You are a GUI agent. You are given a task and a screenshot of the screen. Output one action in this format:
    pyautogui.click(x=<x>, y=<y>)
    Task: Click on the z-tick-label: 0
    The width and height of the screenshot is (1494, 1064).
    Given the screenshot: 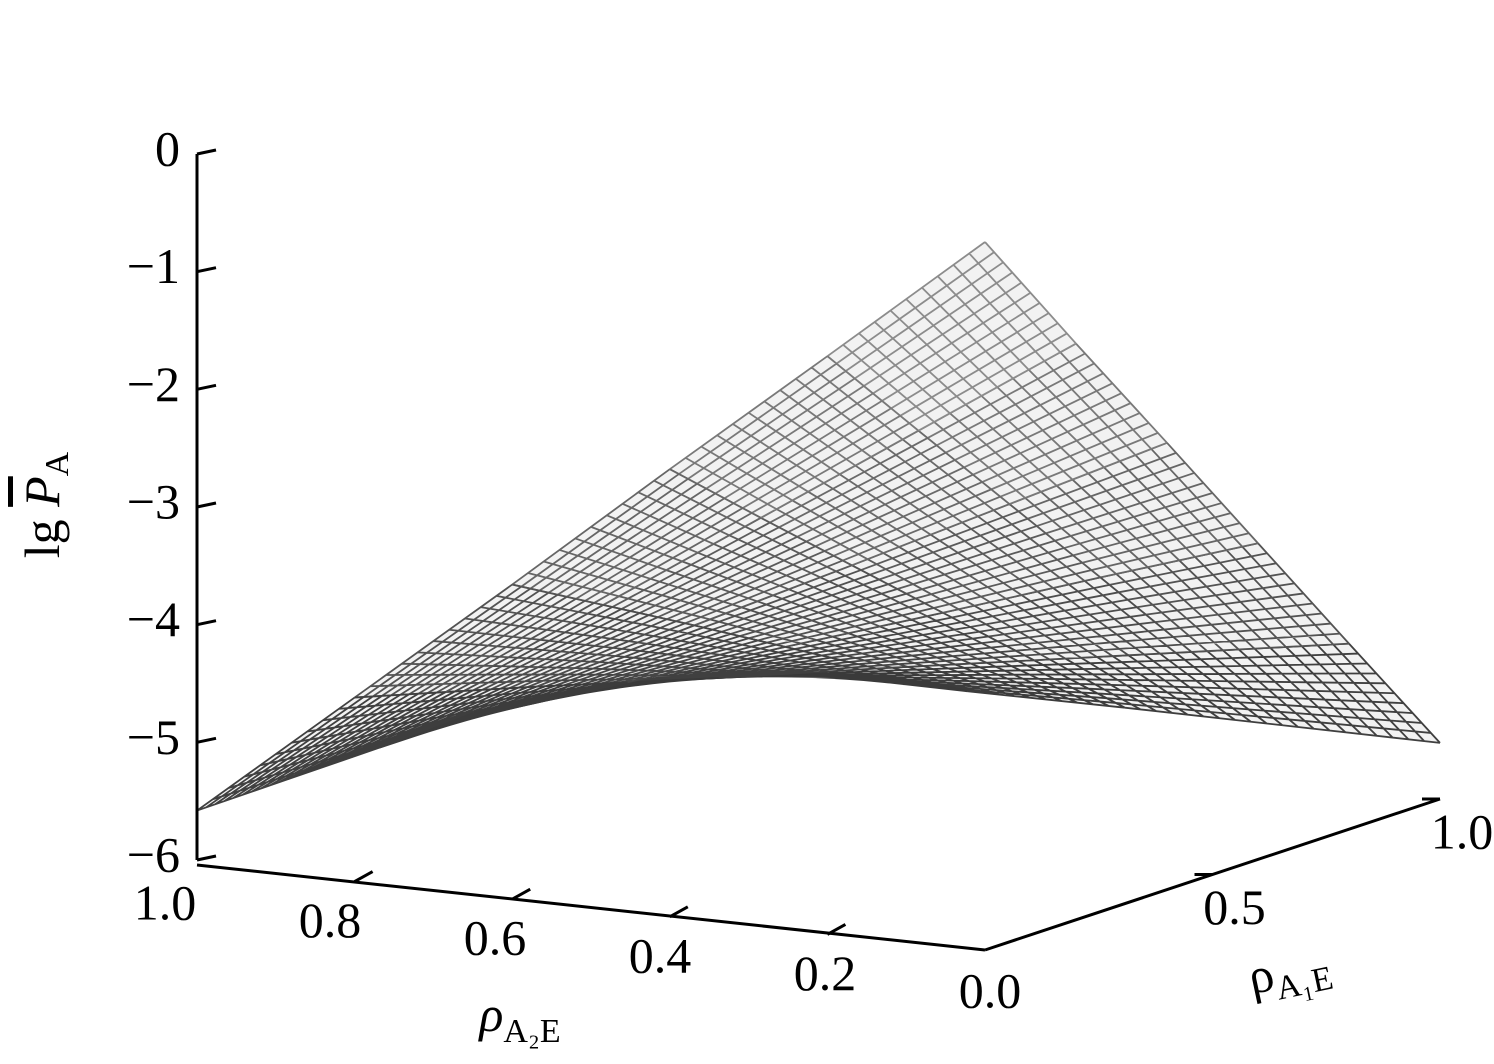 What is the action you would take?
    pyautogui.click(x=167, y=148)
    